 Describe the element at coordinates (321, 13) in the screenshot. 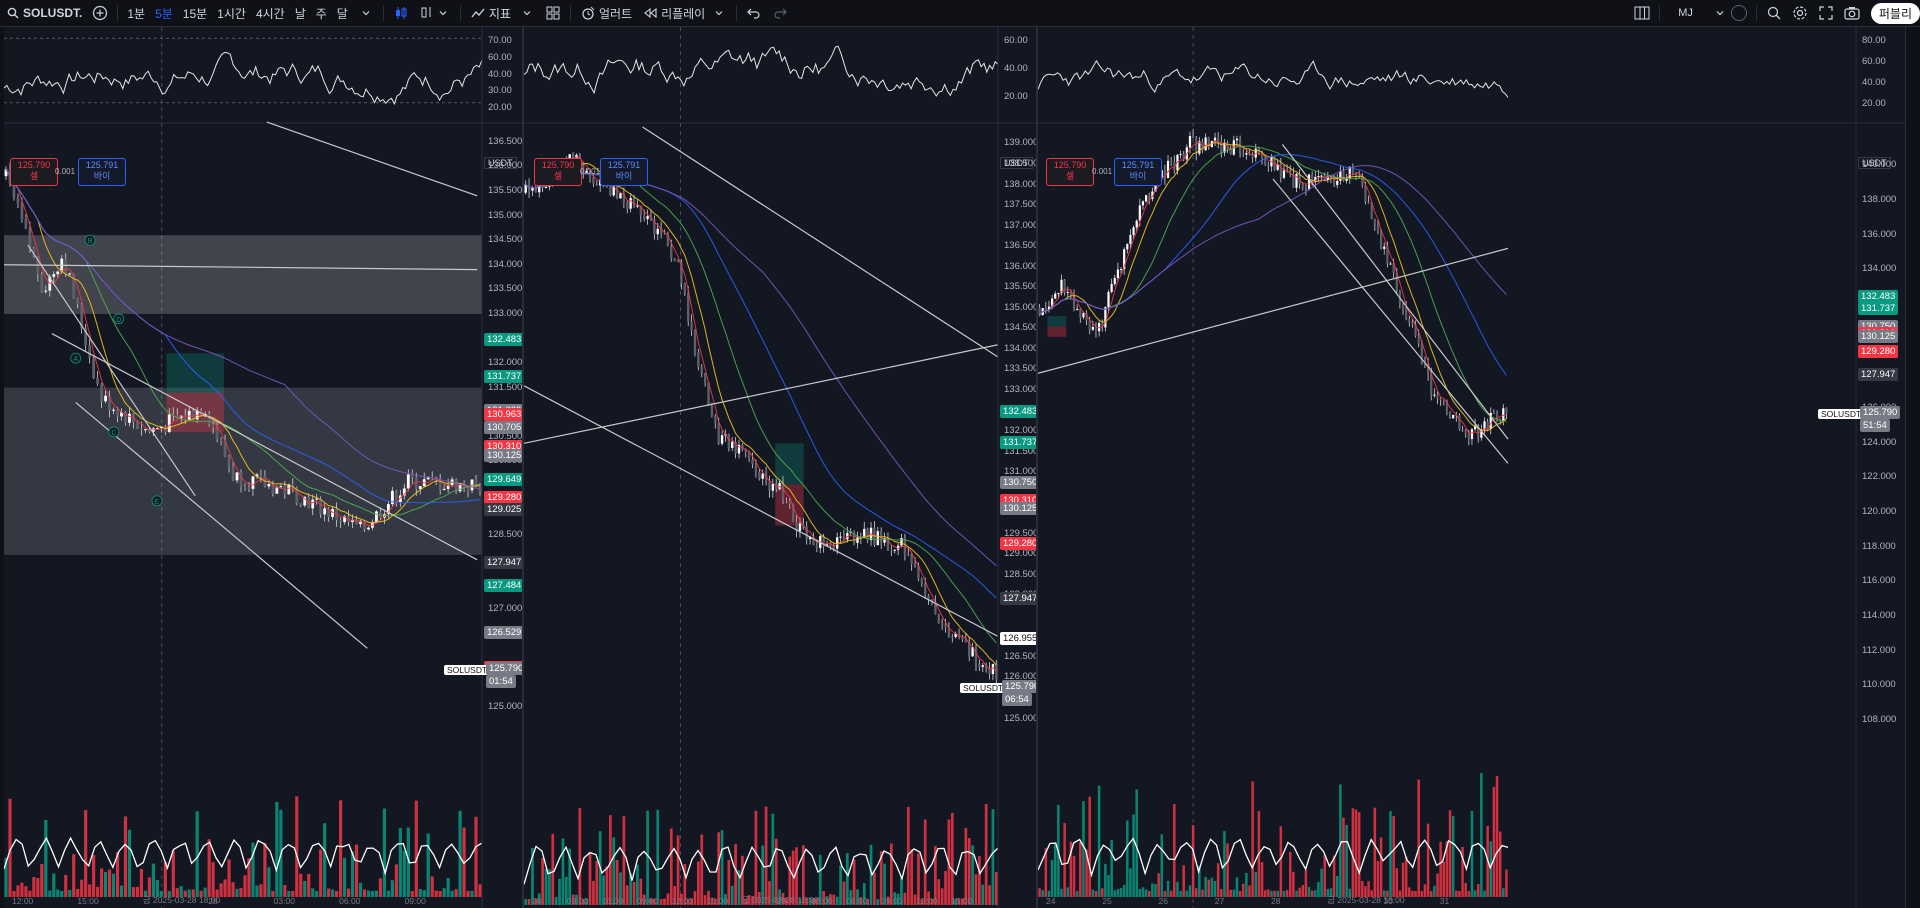

I see `interval-week: 주` at that location.